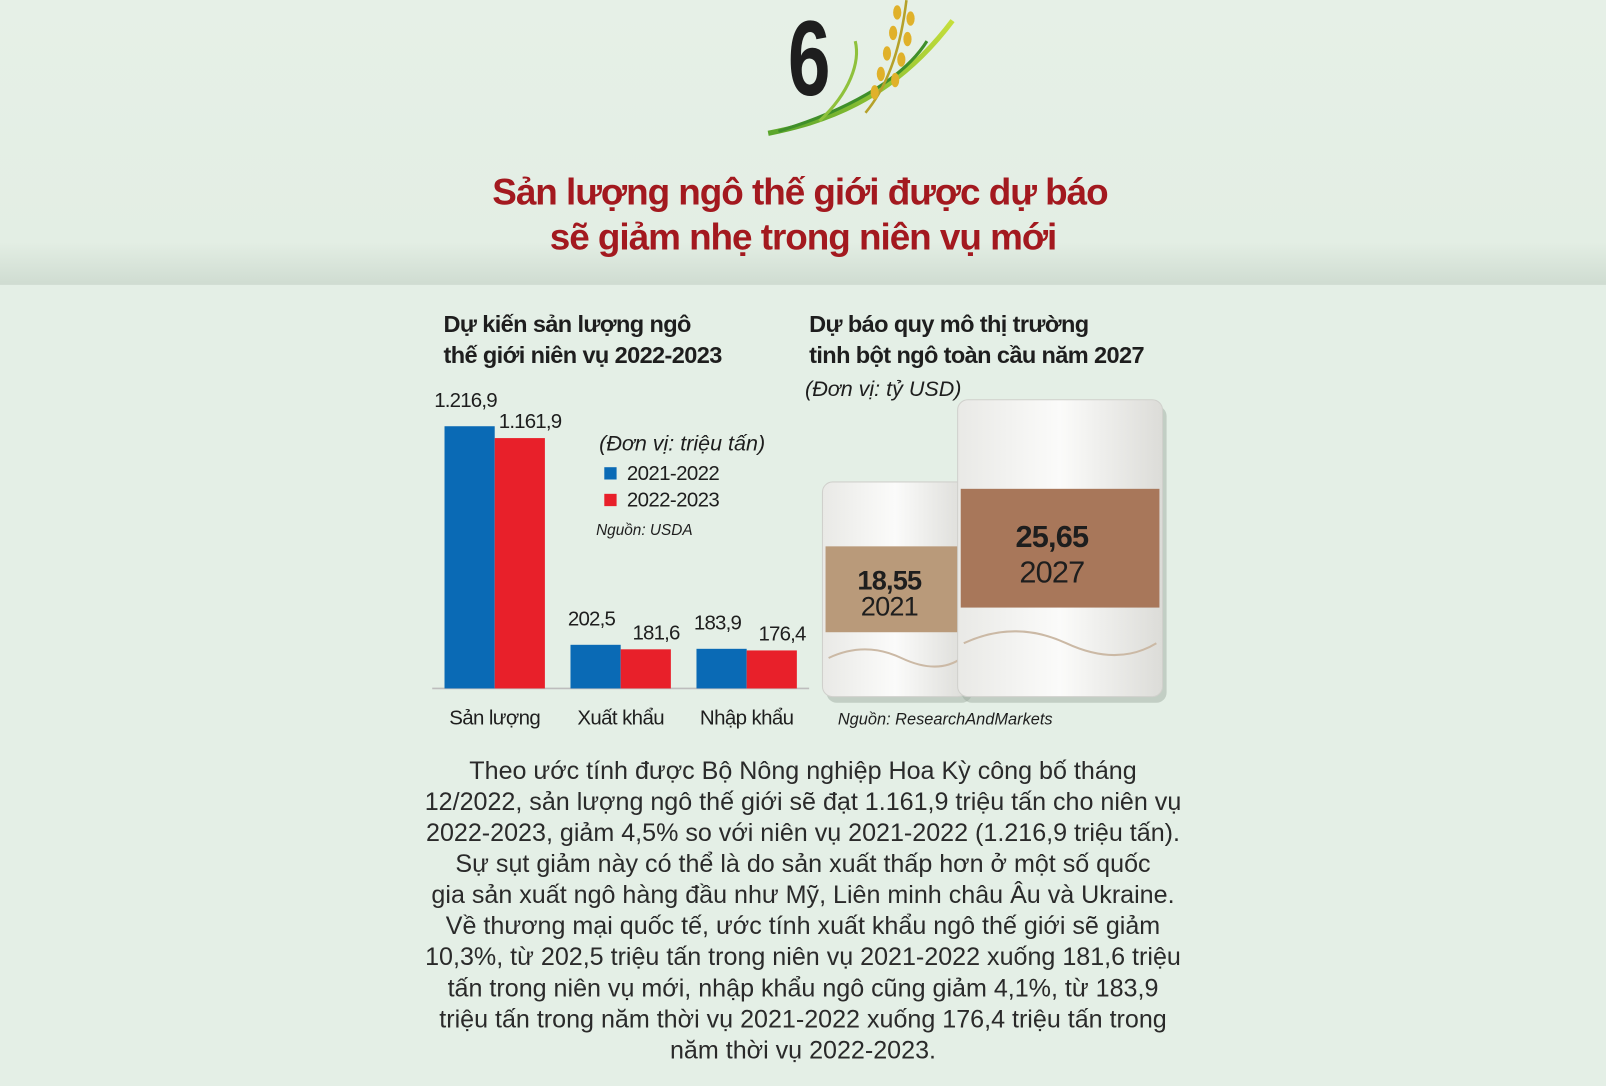  Describe the element at coordinates (620, 718) in the screenshot. I see `x-tick-label: Xuất khẩu` at that location.